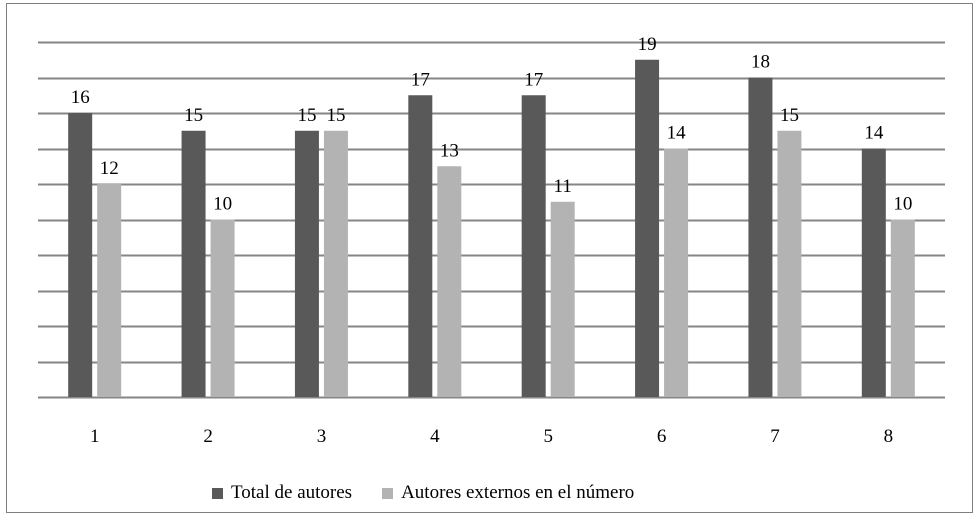  What do you see at coordinates (647, 44) in the screenshot?
I see `data-label-total-6: 19` at bounding box center [647, 44].